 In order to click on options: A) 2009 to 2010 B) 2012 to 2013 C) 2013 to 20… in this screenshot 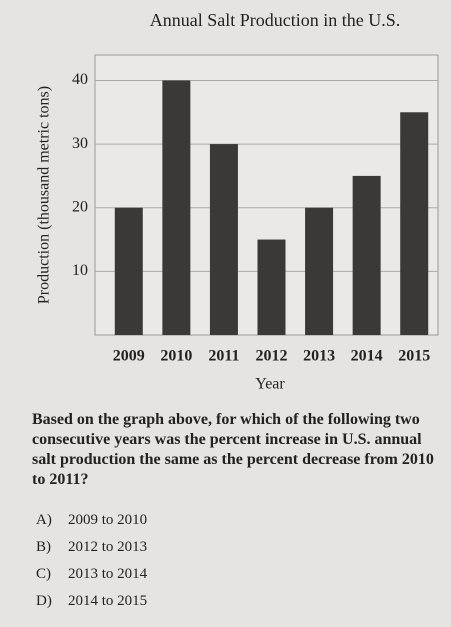, I will do `click(91, 566)`.